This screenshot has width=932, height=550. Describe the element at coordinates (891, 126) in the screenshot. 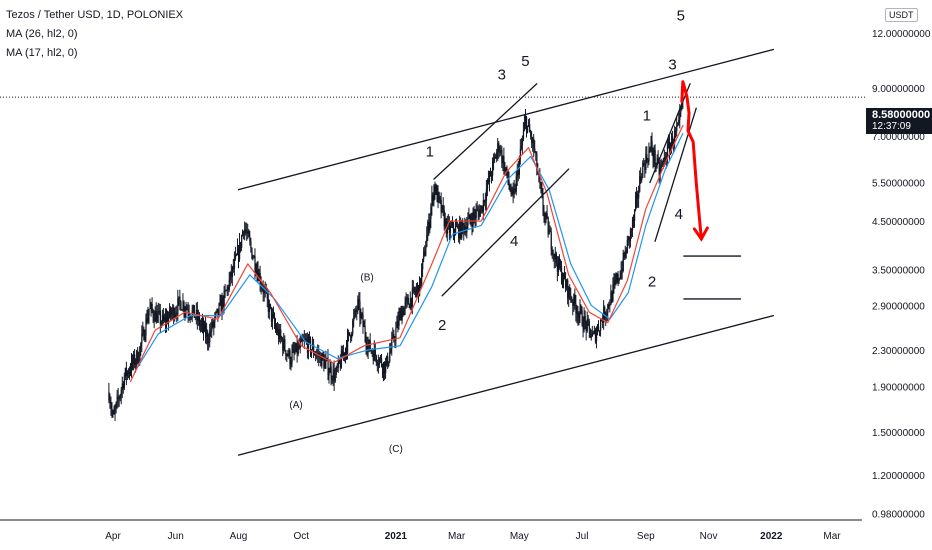

I see `bar-countdown: 12:37:09` at that location.